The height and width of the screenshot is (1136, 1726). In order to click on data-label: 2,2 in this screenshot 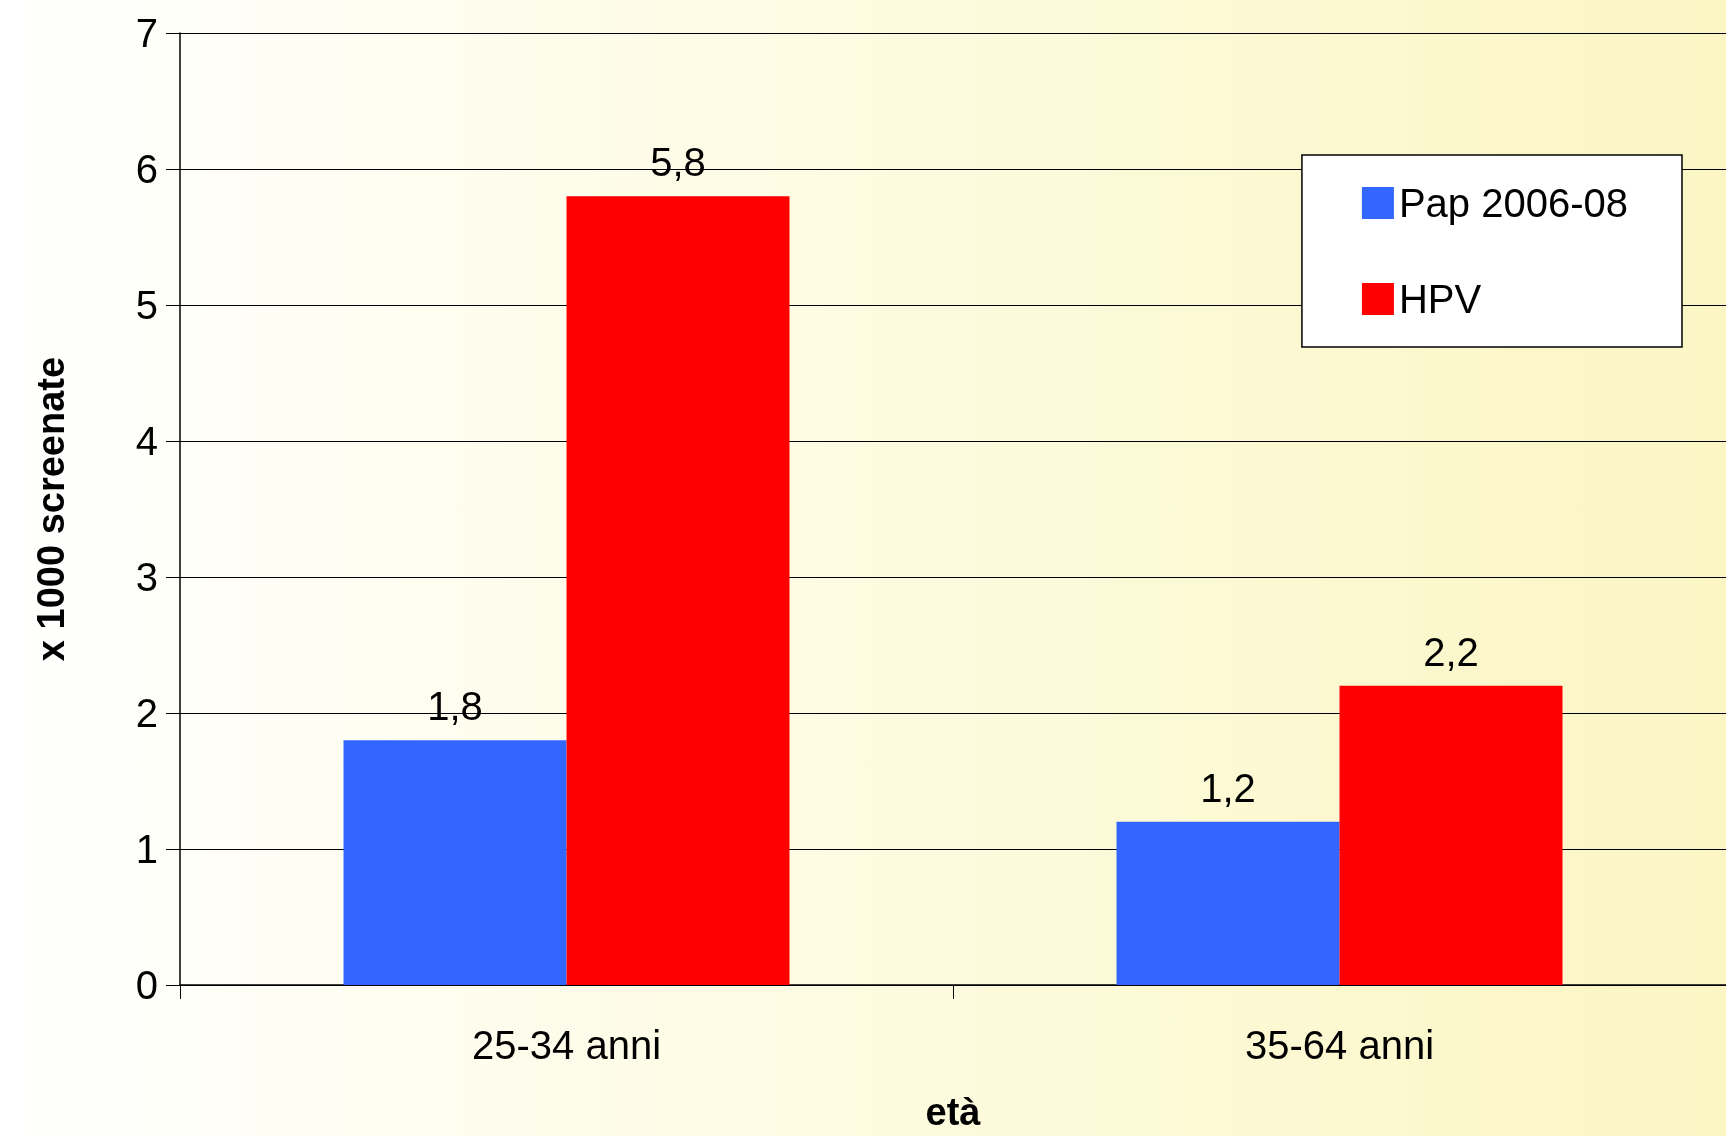, I will do `click(1451, 651)`.